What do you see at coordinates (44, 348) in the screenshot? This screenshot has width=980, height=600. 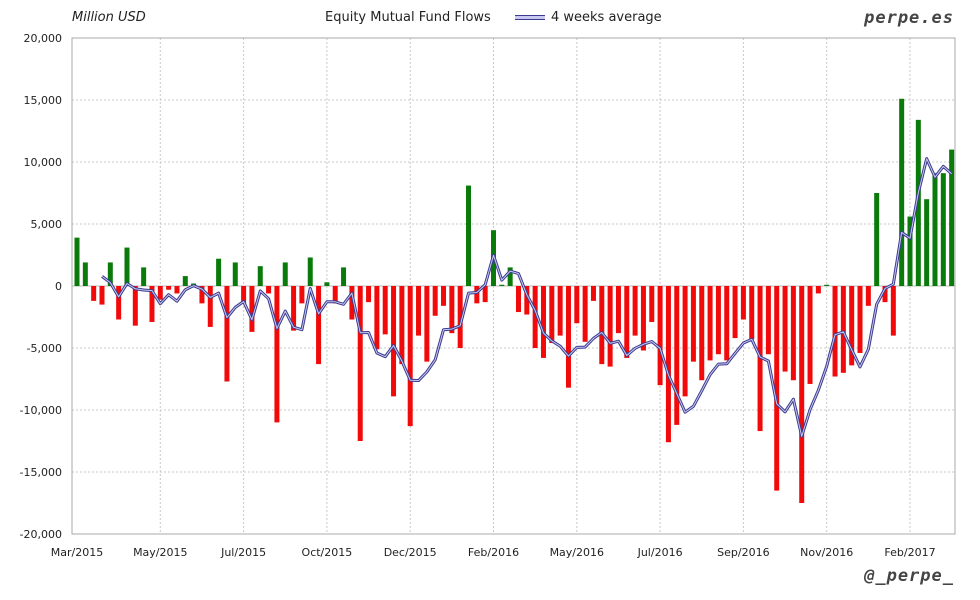 I see `y-tick-label: -5,000` at bounding box center [44, 348].